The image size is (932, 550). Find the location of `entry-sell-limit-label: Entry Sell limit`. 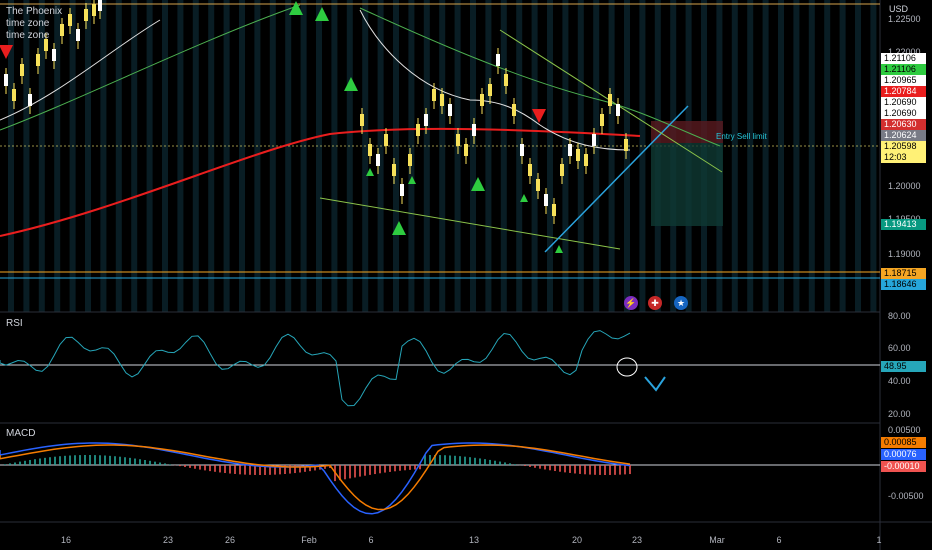

entry-sell-limit-label: Entry Sell limit is located at coordinates (741, 136).